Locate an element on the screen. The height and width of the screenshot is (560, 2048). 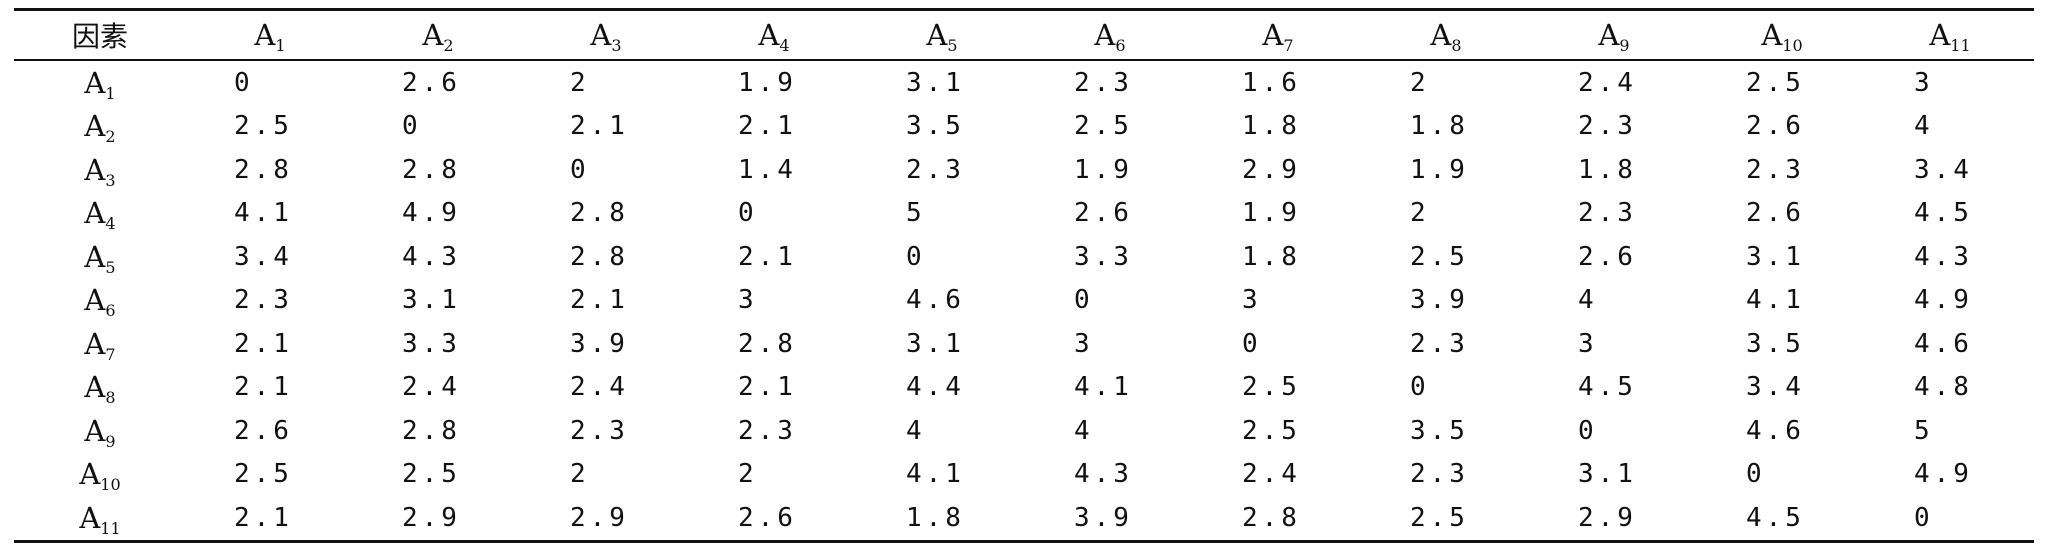
row-label: A11 is located at coordinates (100, 518).